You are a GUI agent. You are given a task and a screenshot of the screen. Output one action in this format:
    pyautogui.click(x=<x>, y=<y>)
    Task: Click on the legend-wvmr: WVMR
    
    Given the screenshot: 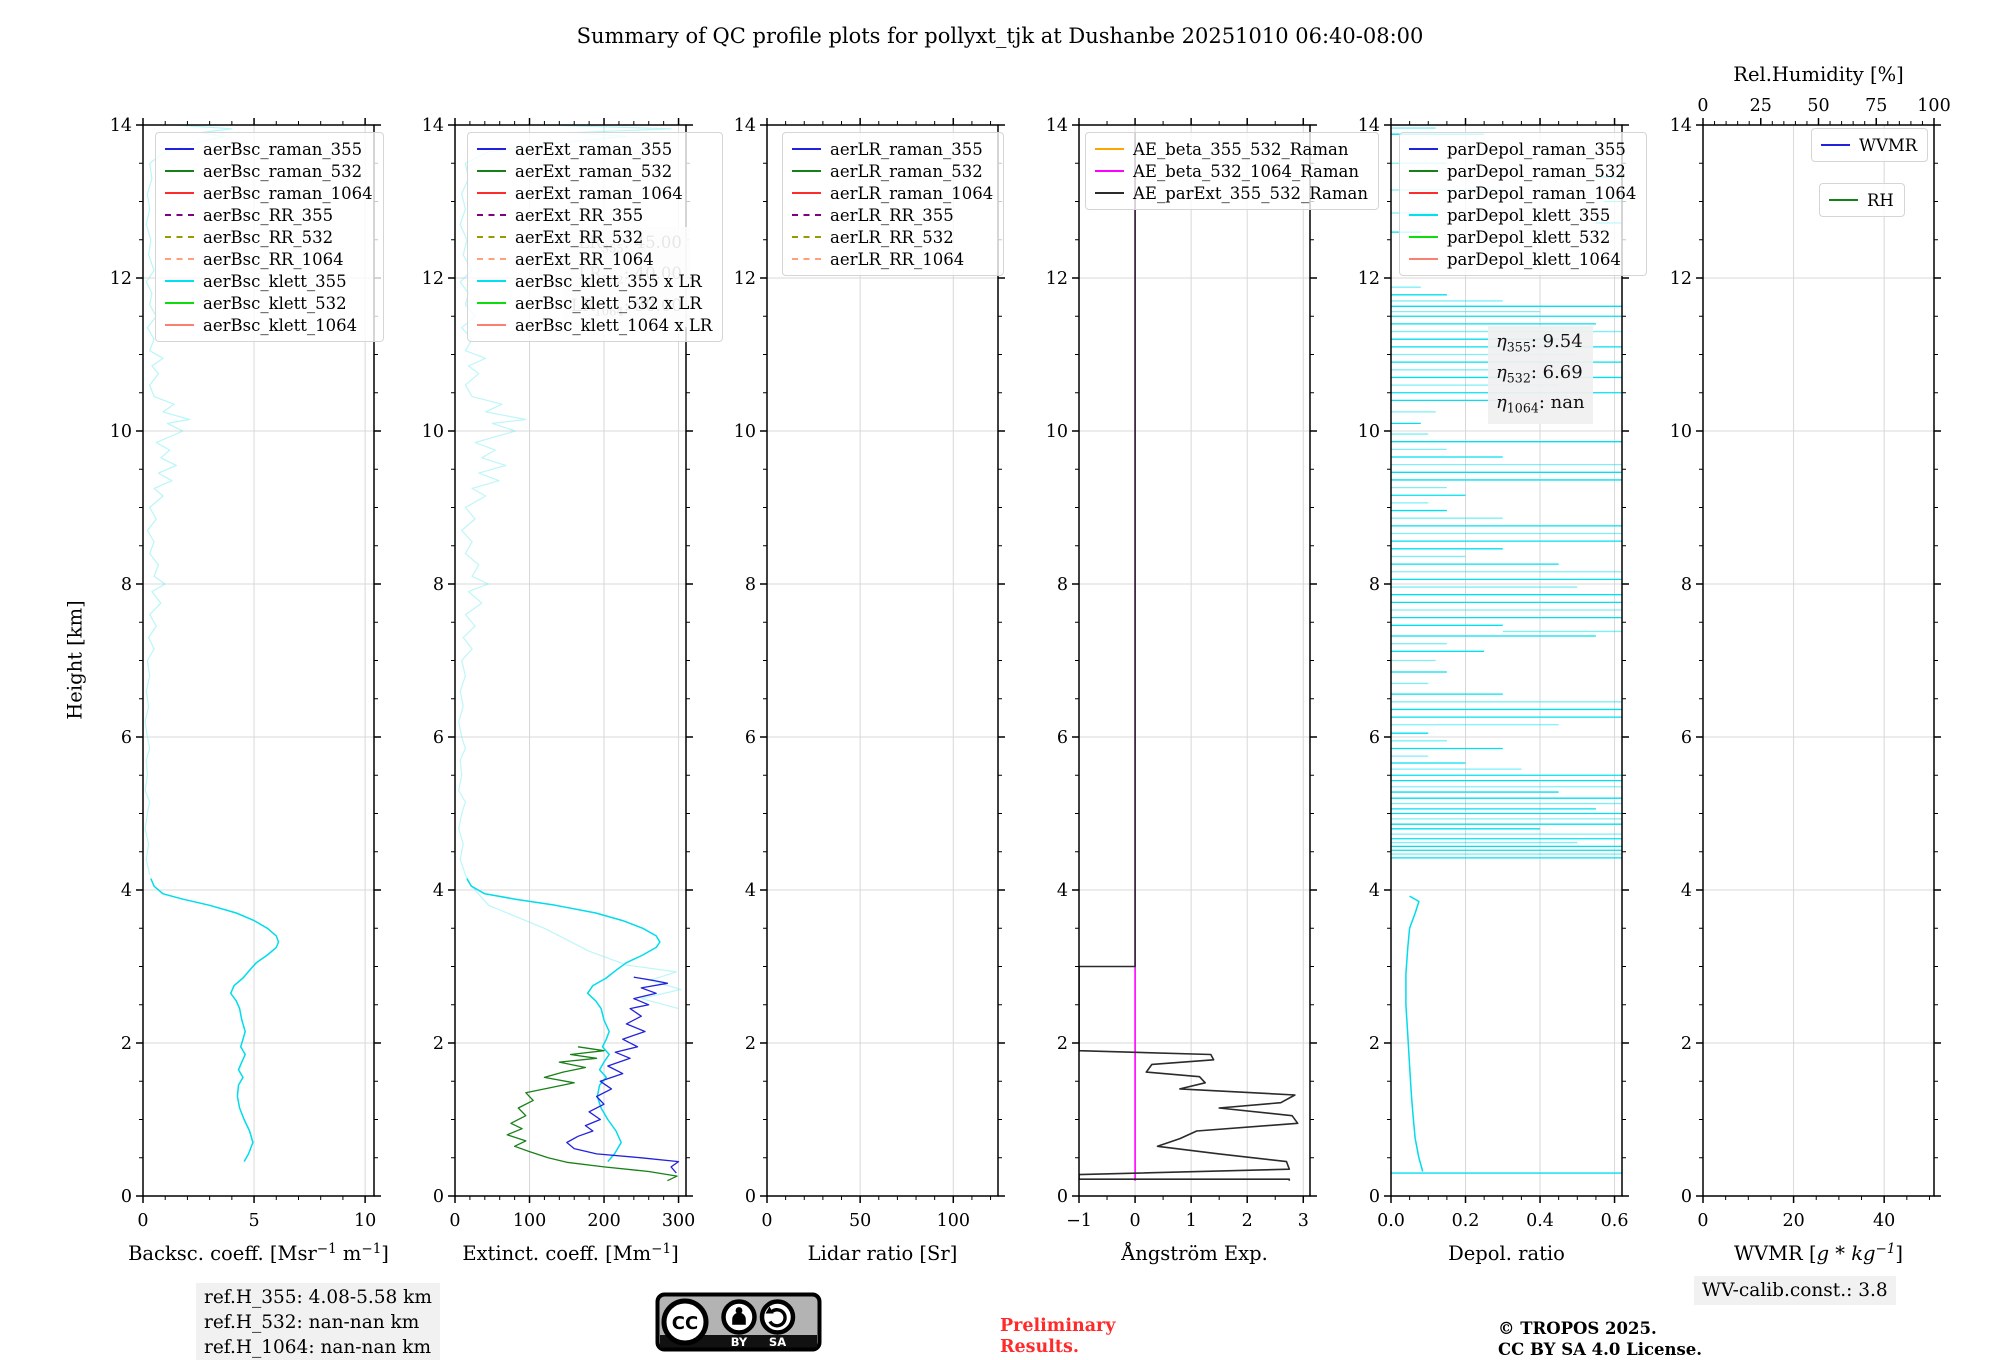 What is the action you would take?
    pyautogui.click(x=1870, y=145)
    